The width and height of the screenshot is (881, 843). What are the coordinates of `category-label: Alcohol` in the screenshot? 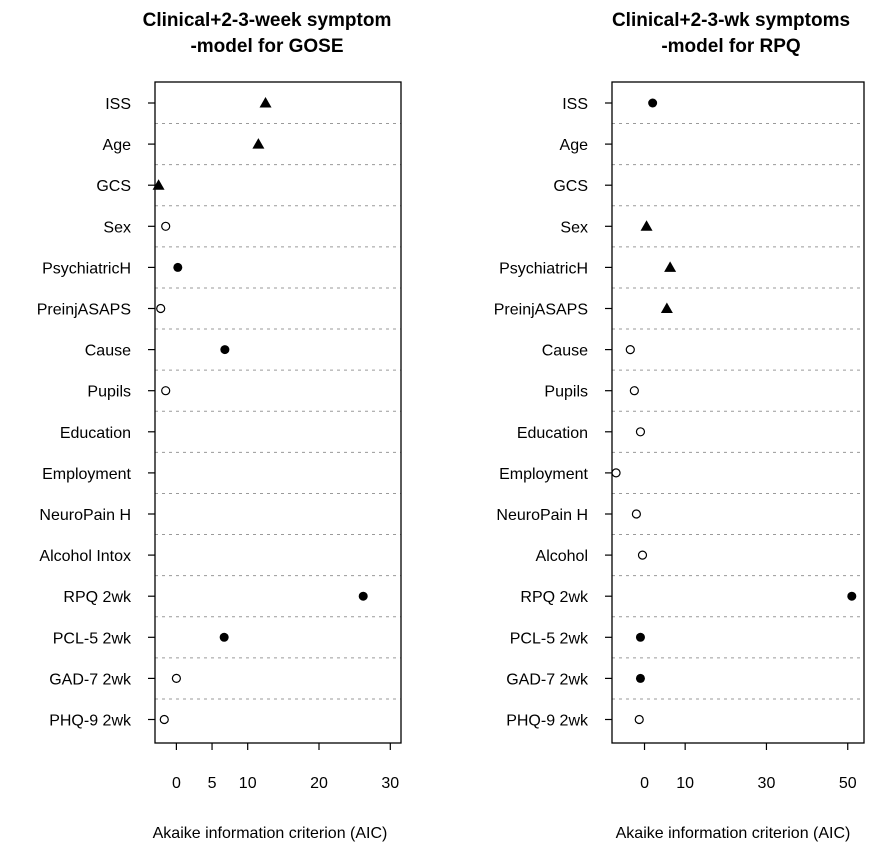 It's located at (562, 556).